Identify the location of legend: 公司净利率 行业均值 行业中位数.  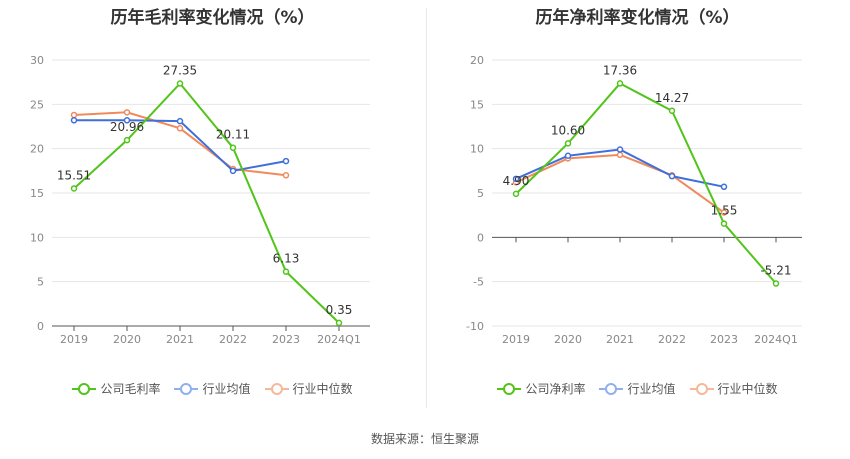
(637, 388).